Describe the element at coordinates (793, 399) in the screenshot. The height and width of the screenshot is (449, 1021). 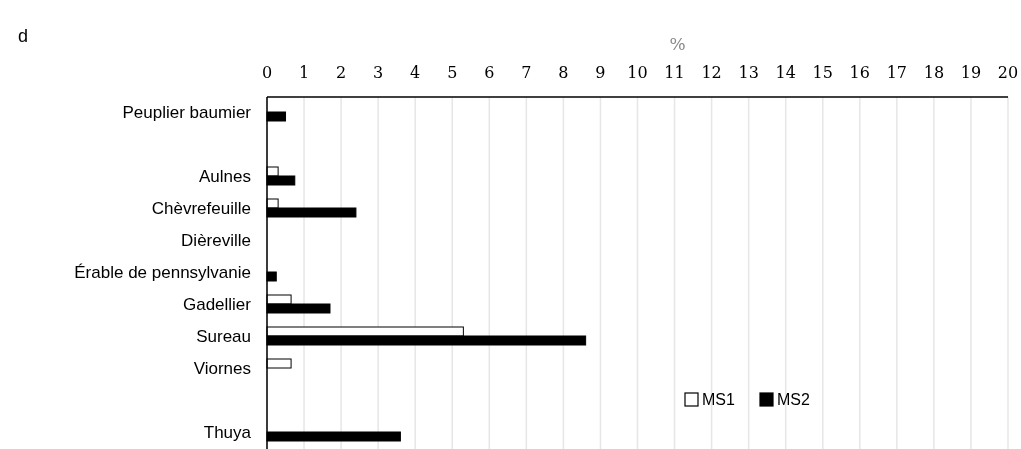
I see `legend-label: MS2` at that location.